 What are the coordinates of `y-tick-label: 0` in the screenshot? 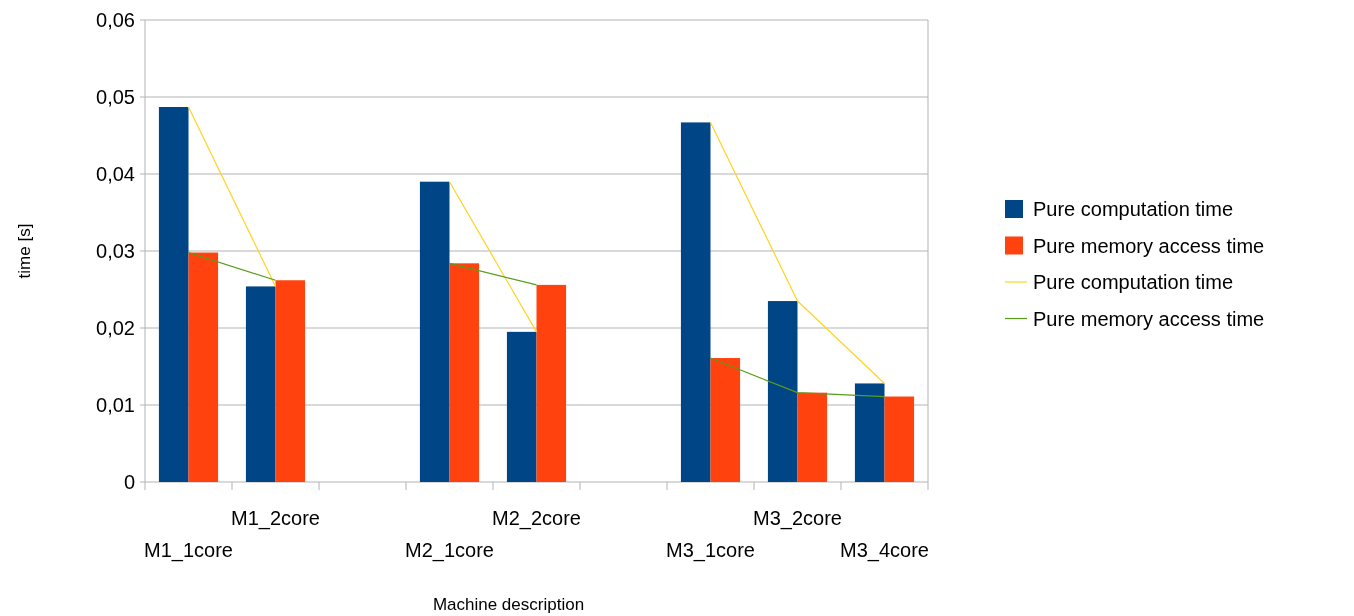 It's located at (129, 482).